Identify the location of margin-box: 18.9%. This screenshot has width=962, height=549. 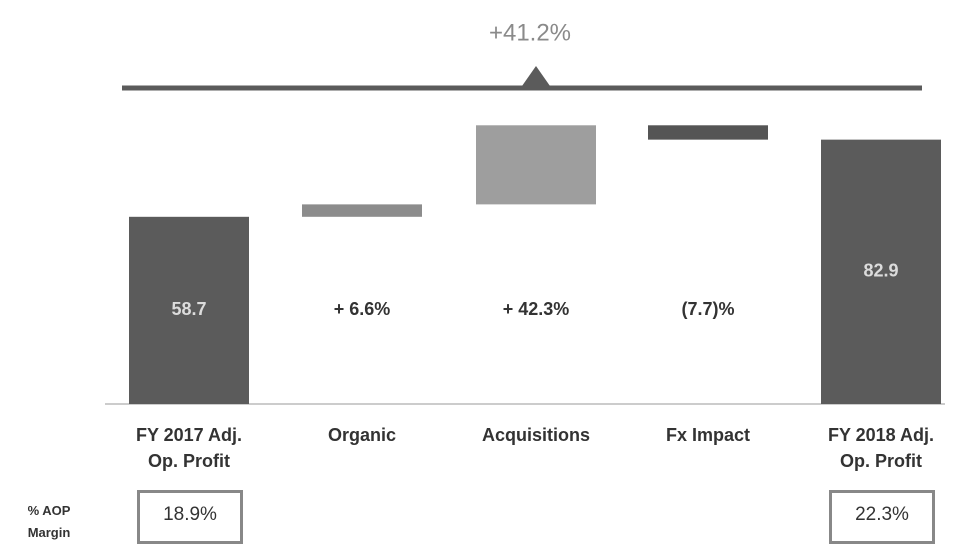
(190, 517).